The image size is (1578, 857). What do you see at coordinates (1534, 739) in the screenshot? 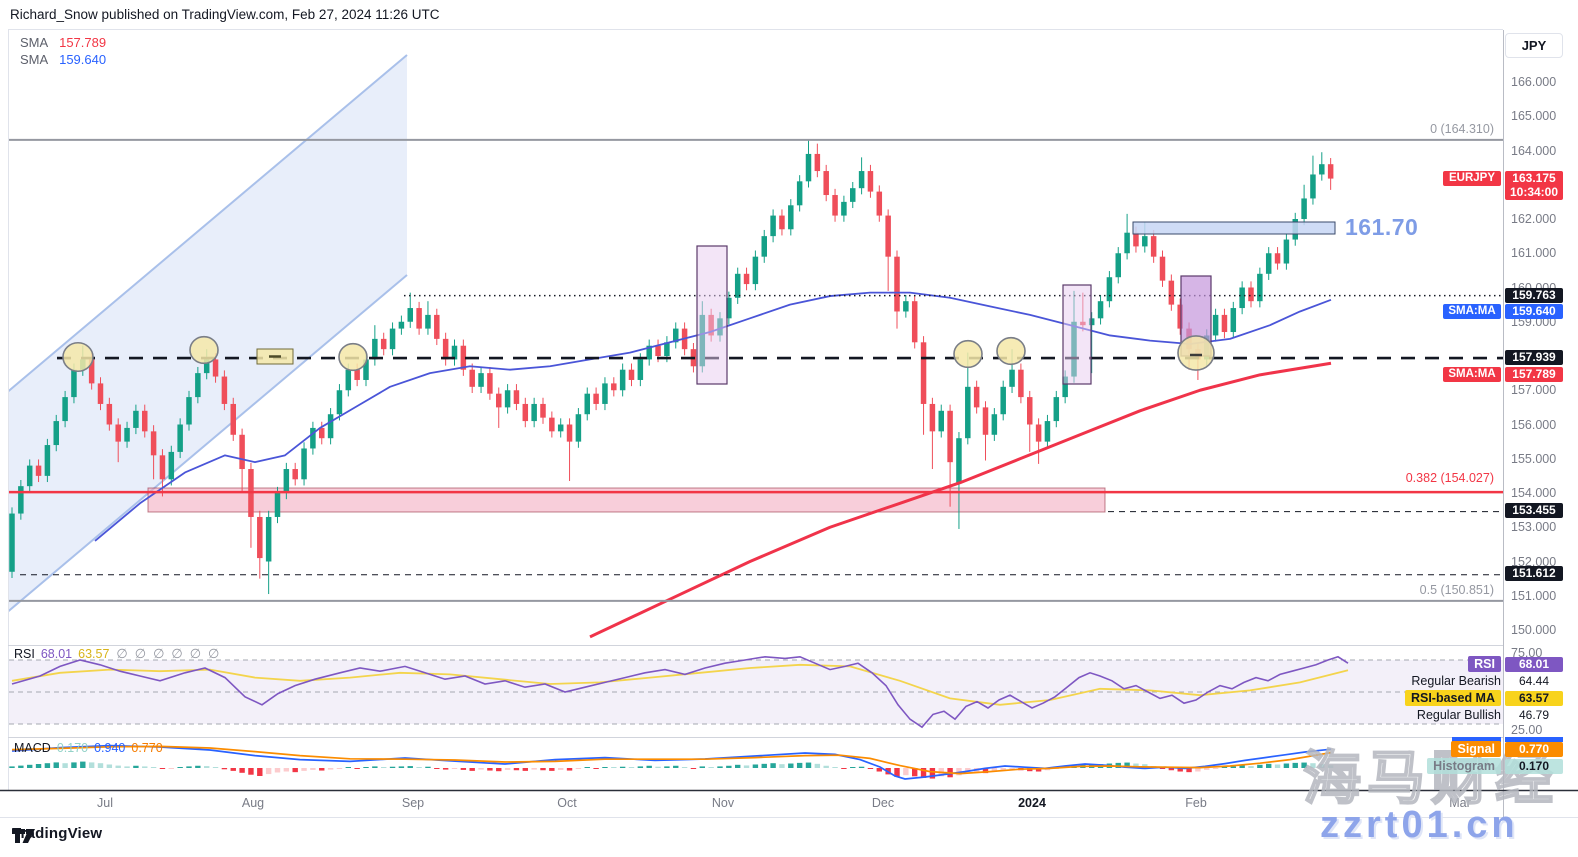
I see `macd-badge-clipped-value` at bounding box center [1534, 739].